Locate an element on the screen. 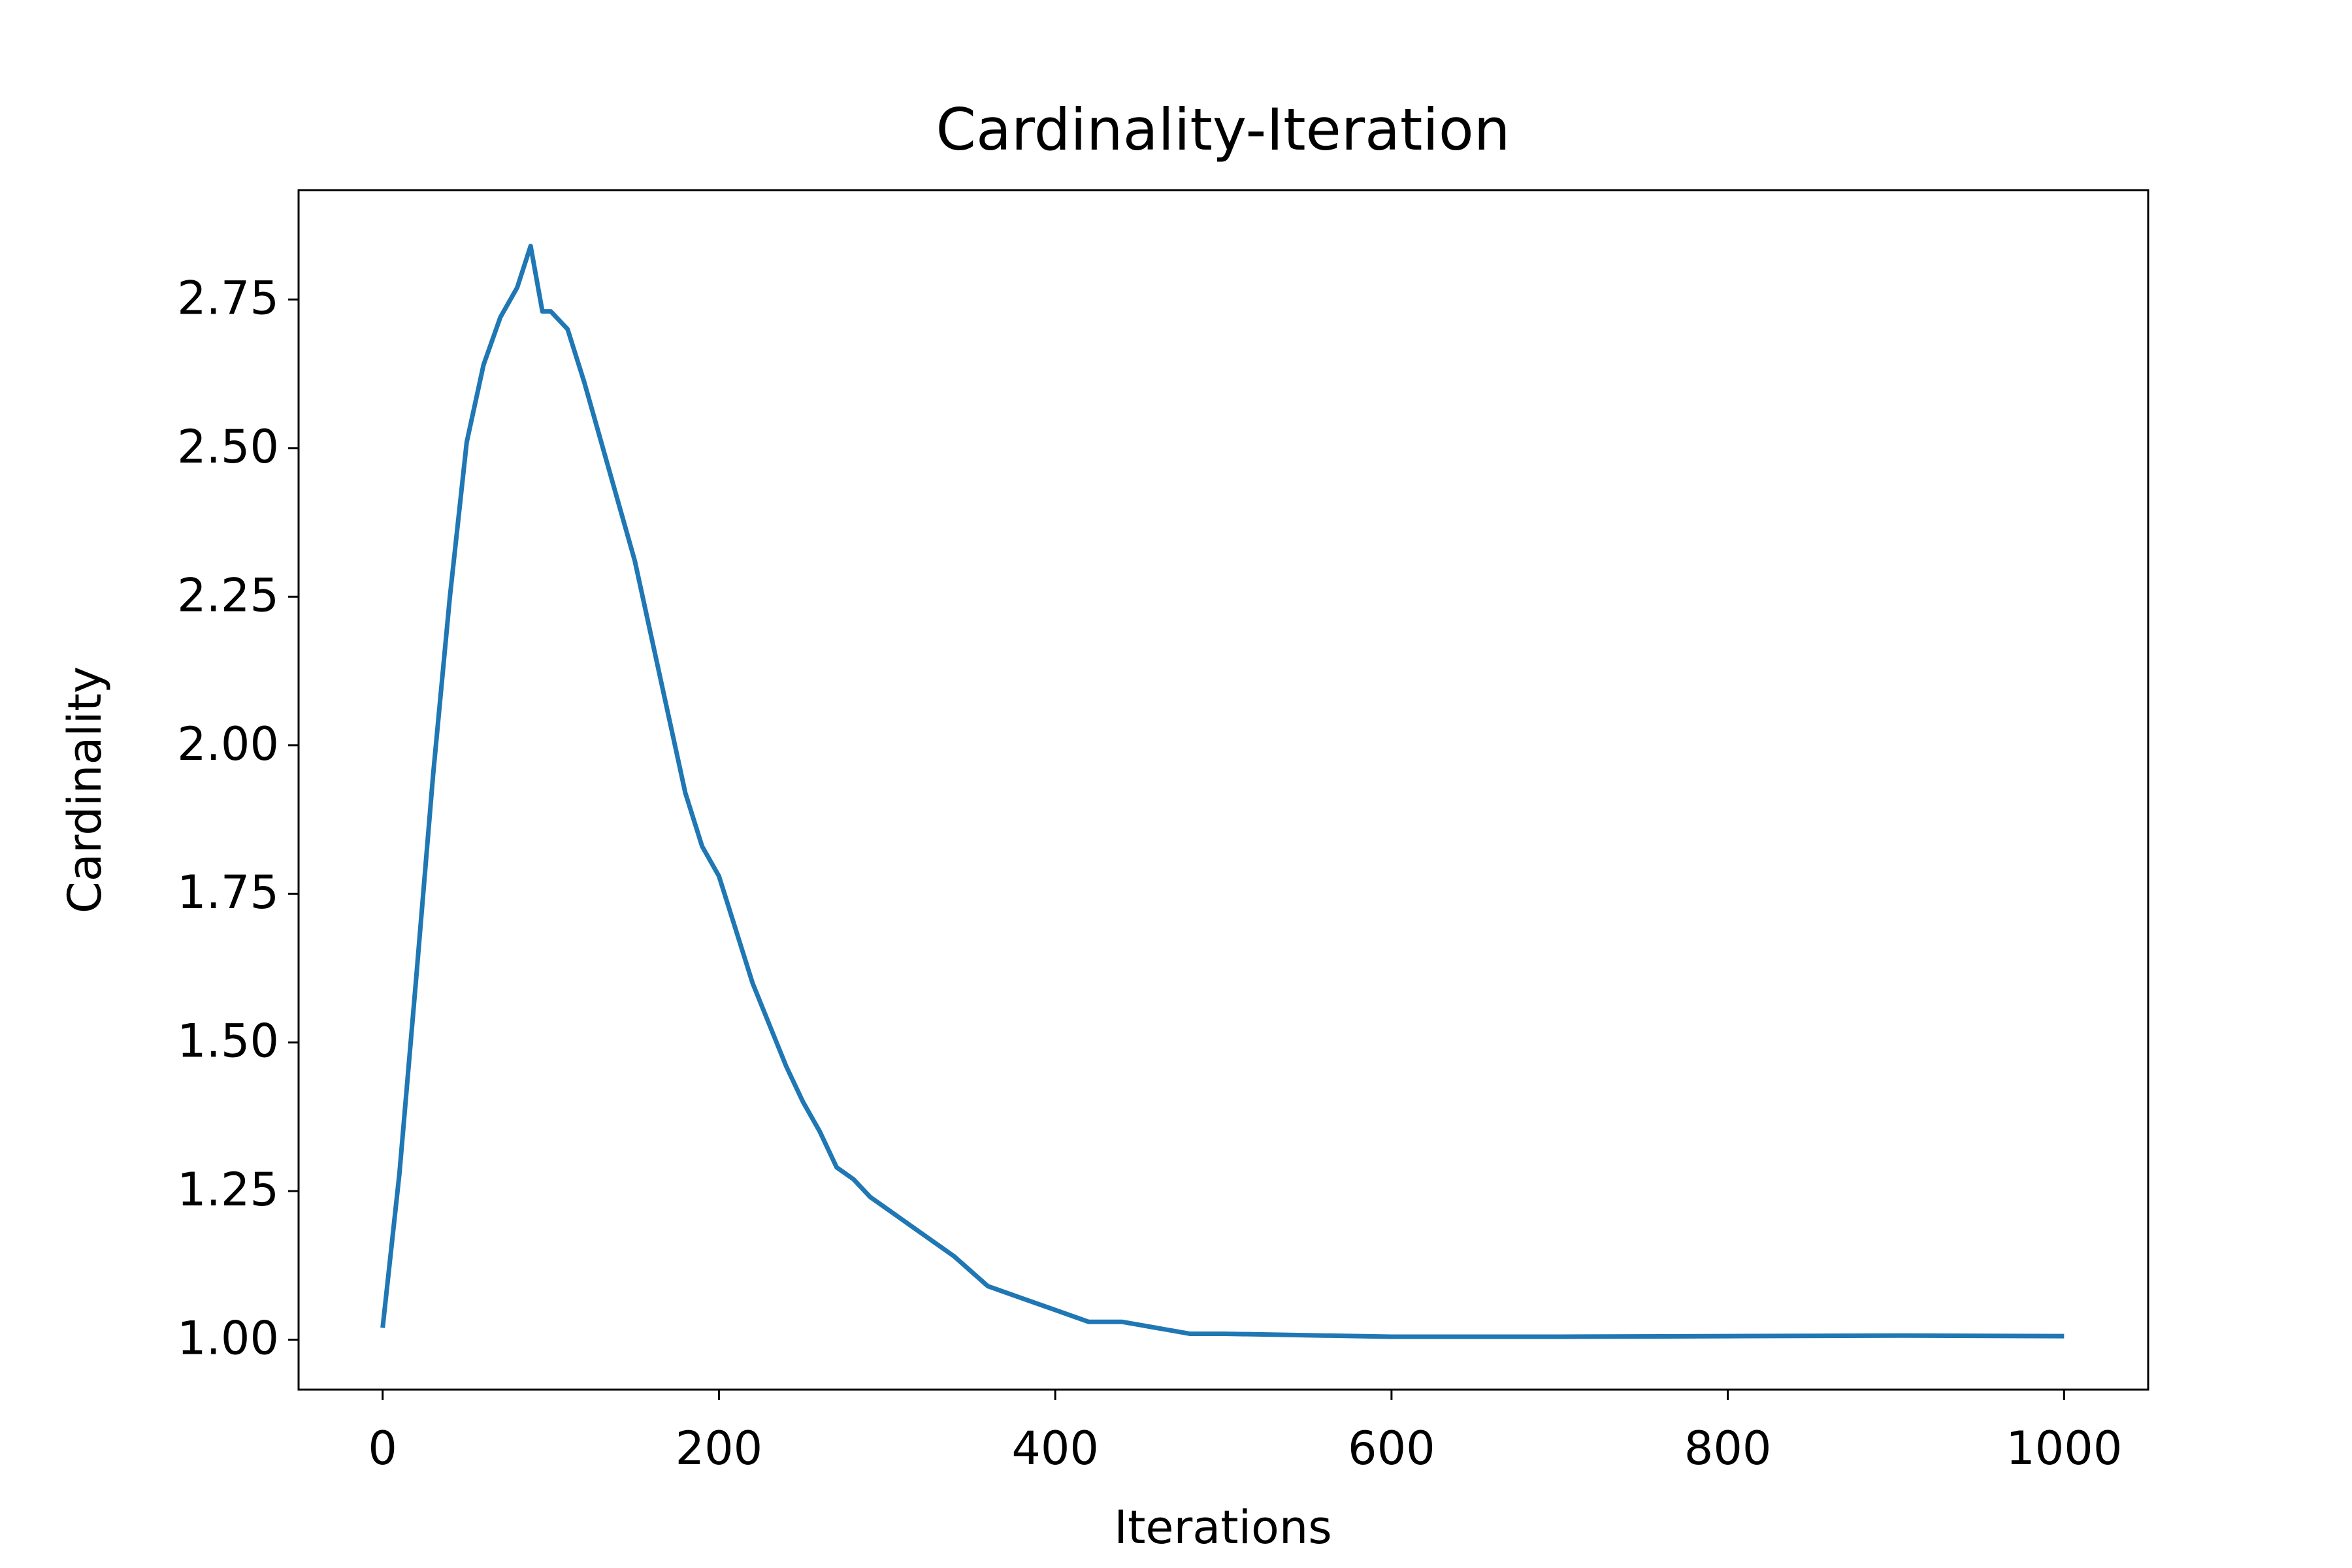  y-tick-label: 2.00 is located at coordinates (228, 744).